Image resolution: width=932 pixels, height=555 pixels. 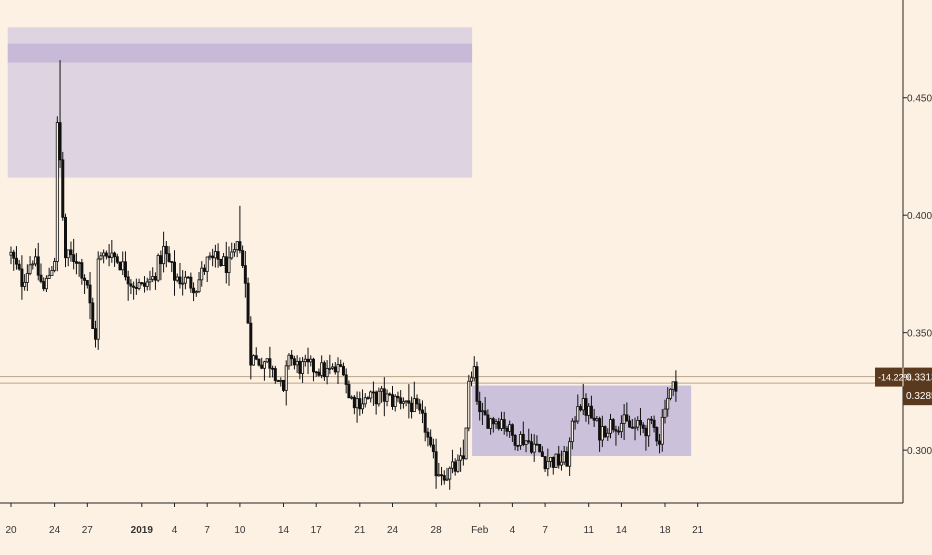 What do you see at coordinates (919, 334) in the screenshot?
I see `y-tick-label: 0.35000` at bounding box center [919, 334].